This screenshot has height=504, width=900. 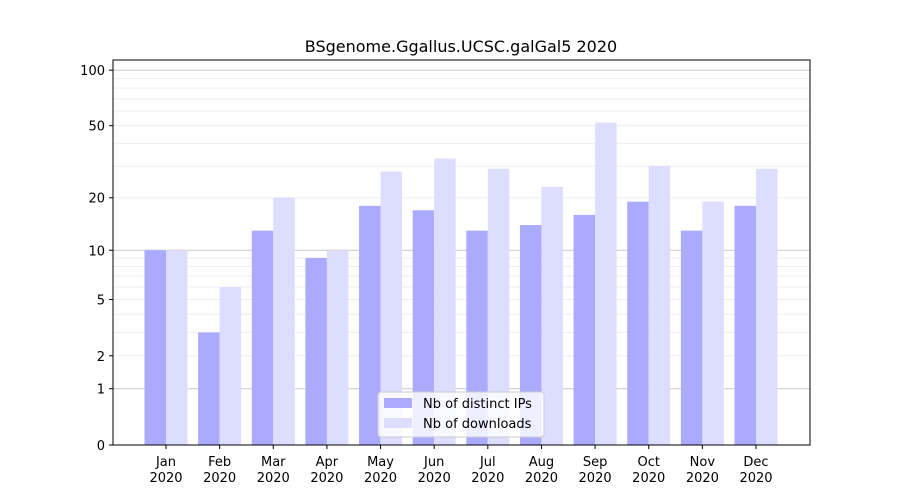 I want to click on bar-downloads-jul, so click(x=498, y=306).